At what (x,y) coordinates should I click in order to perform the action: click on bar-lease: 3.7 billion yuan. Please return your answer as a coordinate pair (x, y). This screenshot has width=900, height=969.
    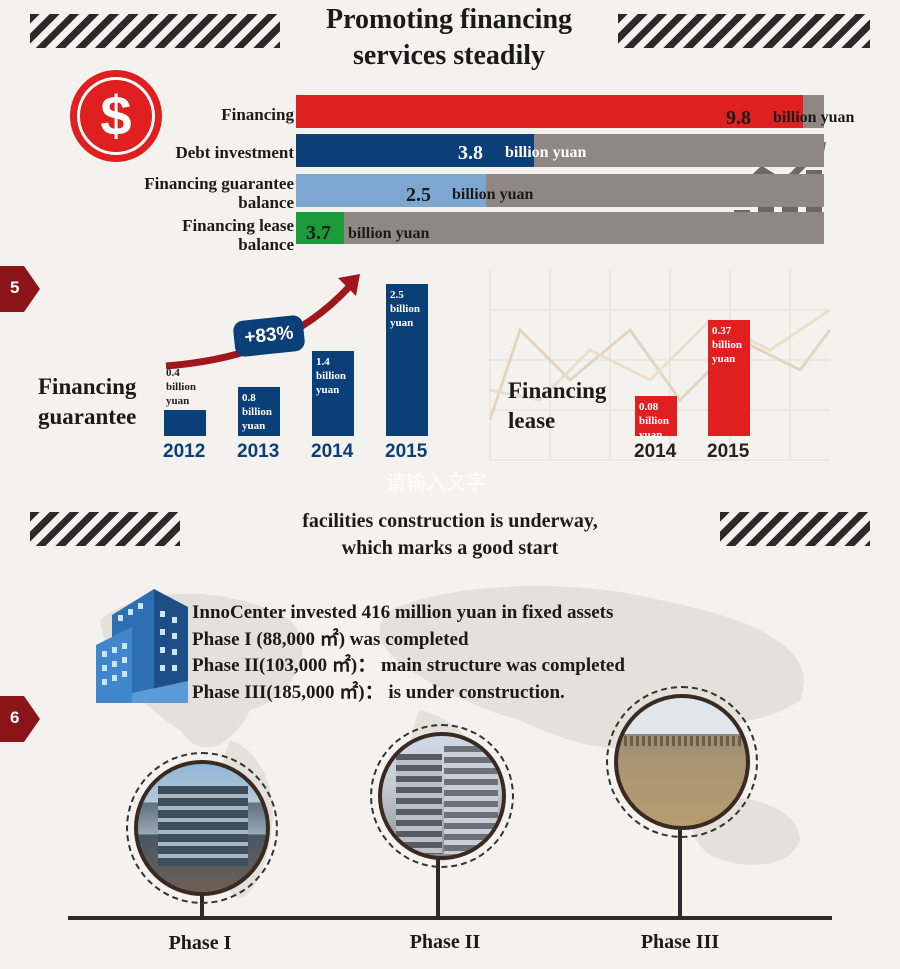
    Looking at the image, I should click on (560, 228).